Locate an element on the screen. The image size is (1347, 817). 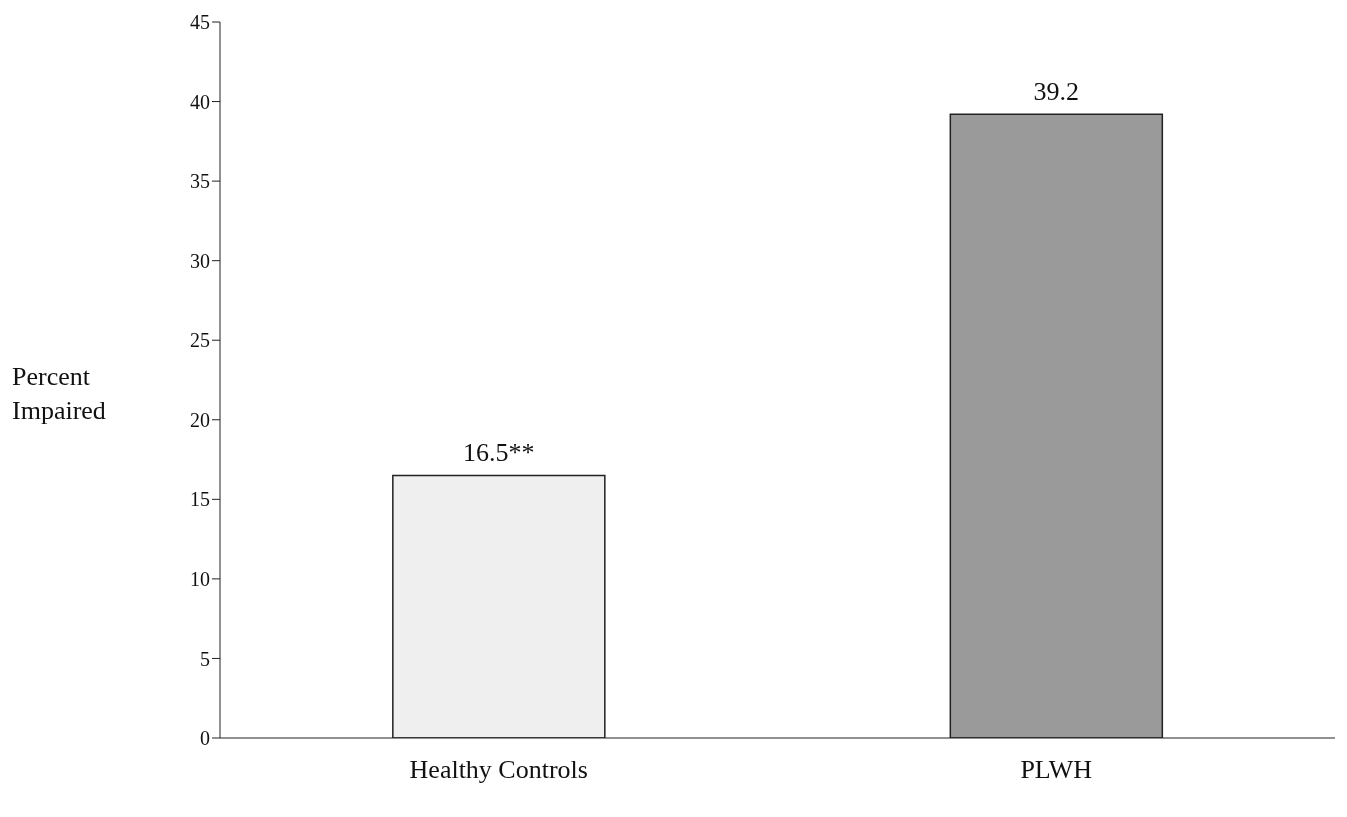
y-tick-label: 10 is located at coordinates (200, 578).